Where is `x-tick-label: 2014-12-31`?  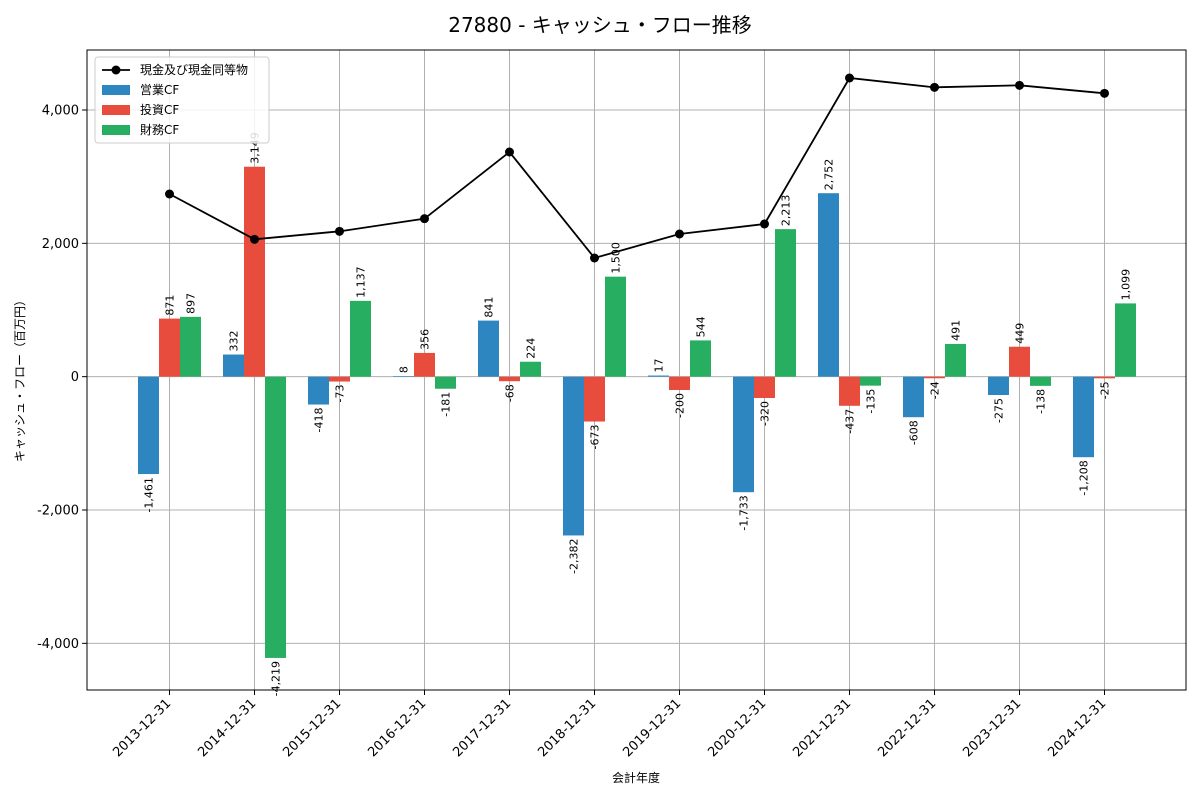
x-tick-label: 2014-12-31 is located at coordinates (227, 728).